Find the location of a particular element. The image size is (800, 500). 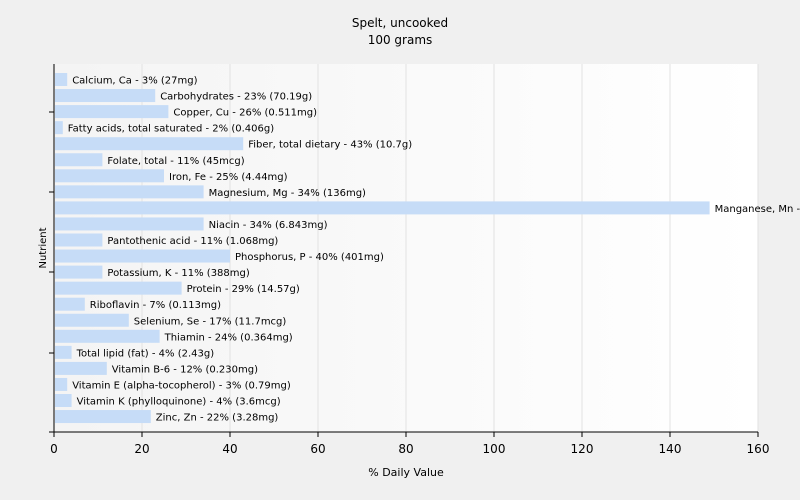

x-tick-label: 0 is located at coordinates (54, 449).